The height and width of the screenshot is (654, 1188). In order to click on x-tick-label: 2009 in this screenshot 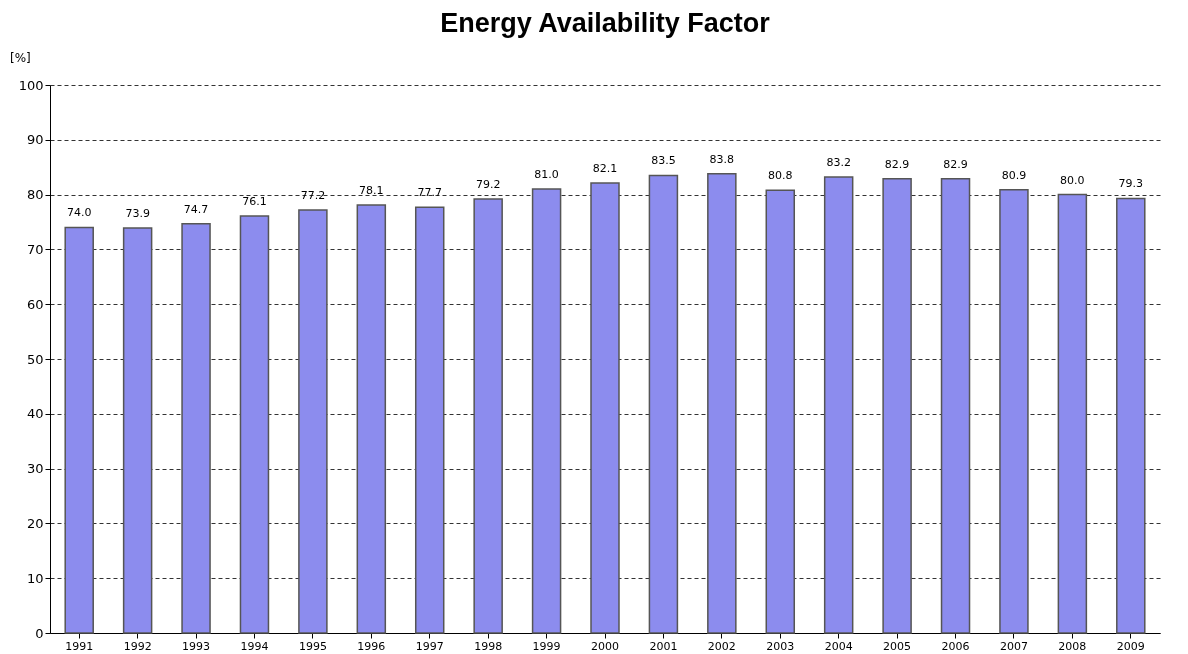, I will do `click(1130, 646)`.